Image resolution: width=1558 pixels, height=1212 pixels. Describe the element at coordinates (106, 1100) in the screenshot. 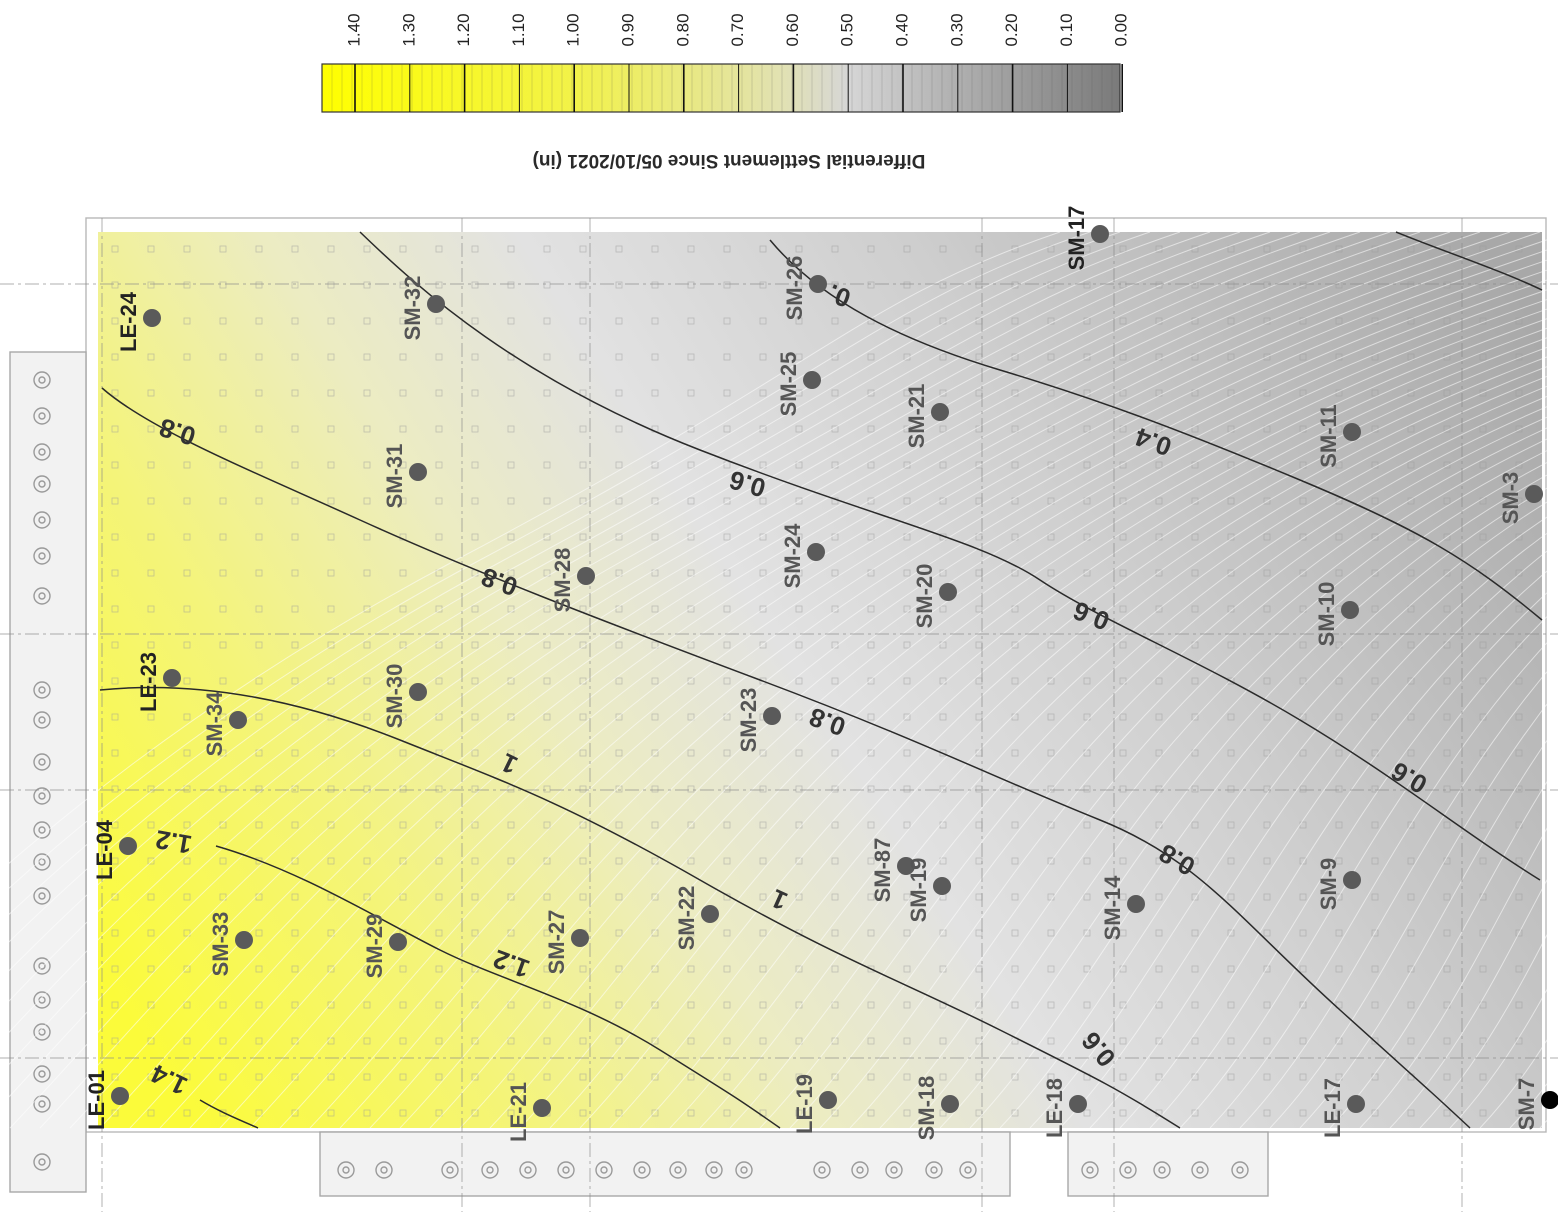

I see `monitor-point: LE-01` at that location.